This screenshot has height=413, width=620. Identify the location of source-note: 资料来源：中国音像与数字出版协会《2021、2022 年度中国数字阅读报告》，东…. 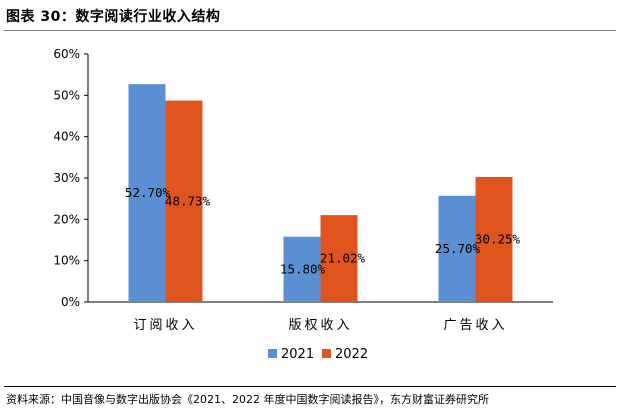
(247, 399).